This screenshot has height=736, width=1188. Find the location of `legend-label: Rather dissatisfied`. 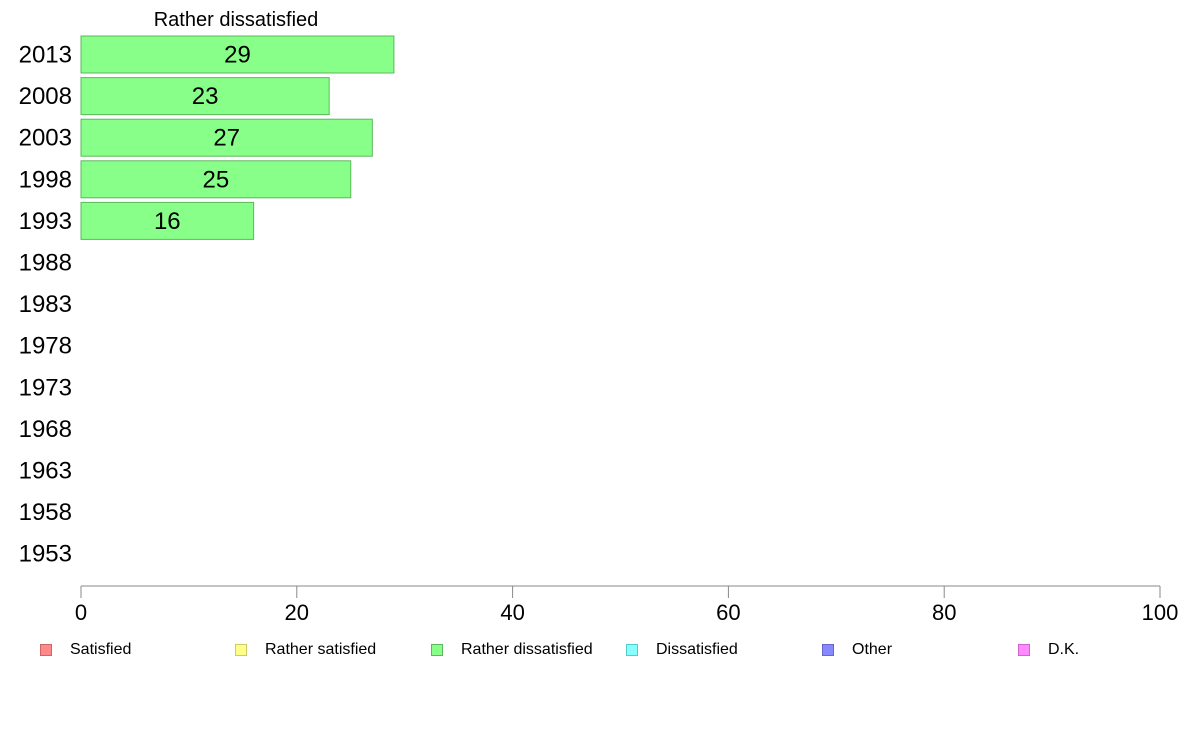

legend-label: Rather dissatisfied is located at coordinates (527, 649).